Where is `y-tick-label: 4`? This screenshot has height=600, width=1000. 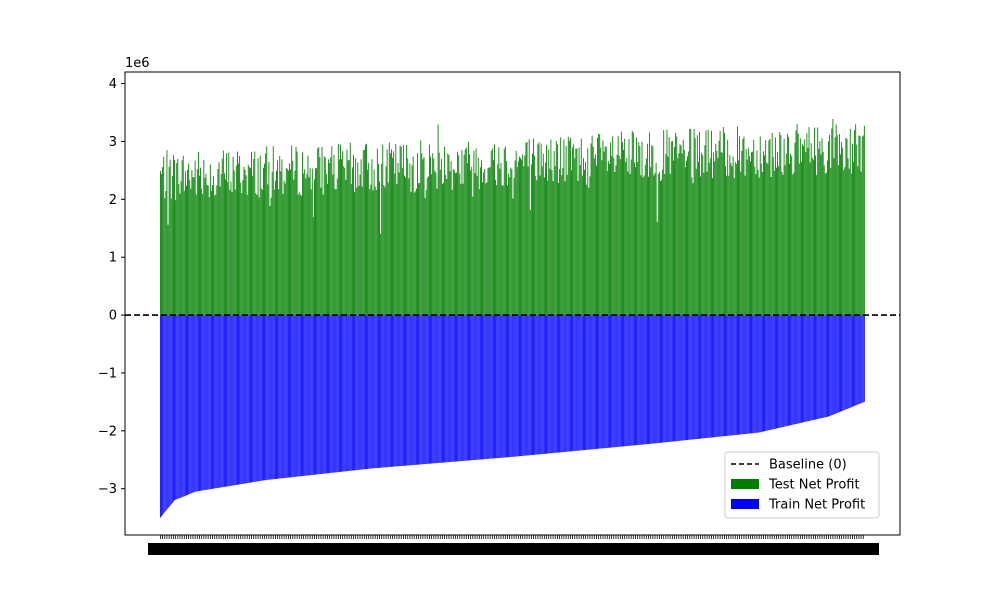
y-tick-label: 4 is located at coordinates (113, 84).